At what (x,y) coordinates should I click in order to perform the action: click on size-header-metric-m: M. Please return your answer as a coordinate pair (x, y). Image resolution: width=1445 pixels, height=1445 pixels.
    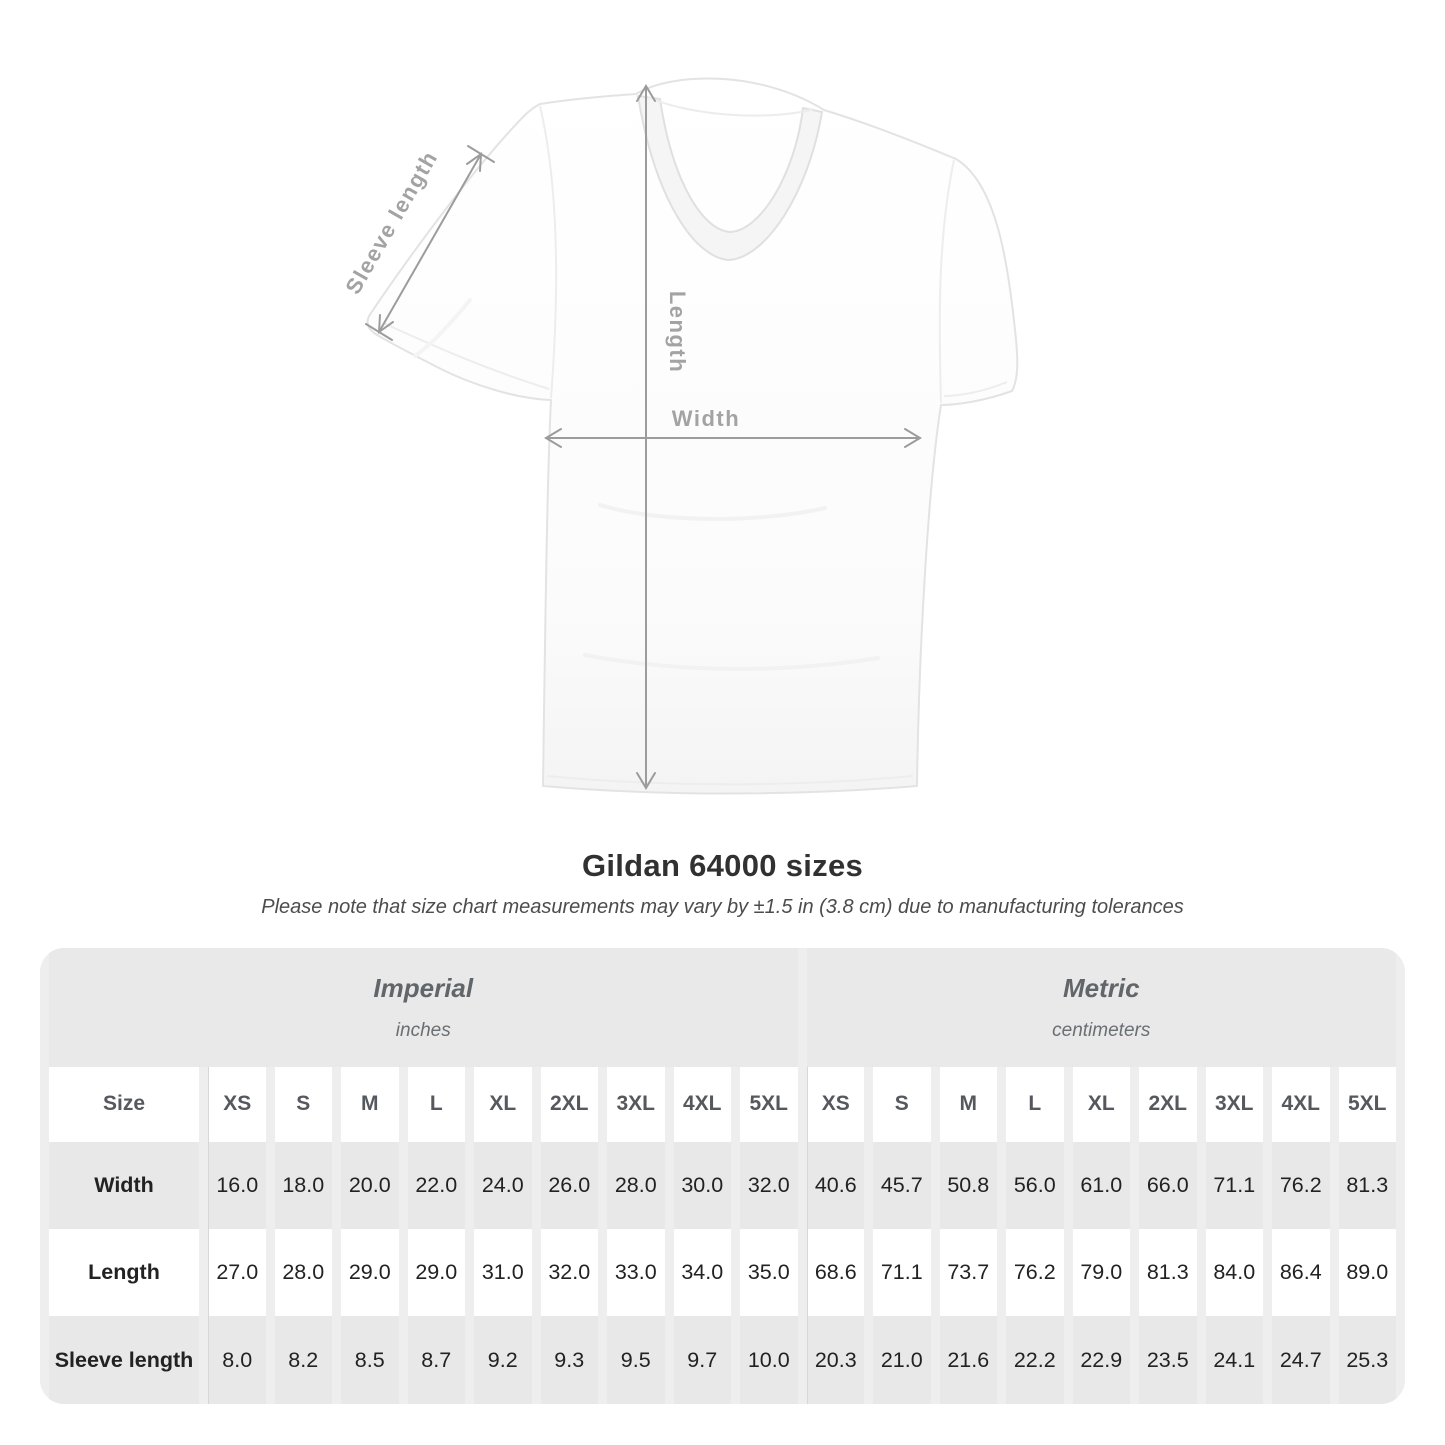
    Looking at the image, I should click on (968, 1104).